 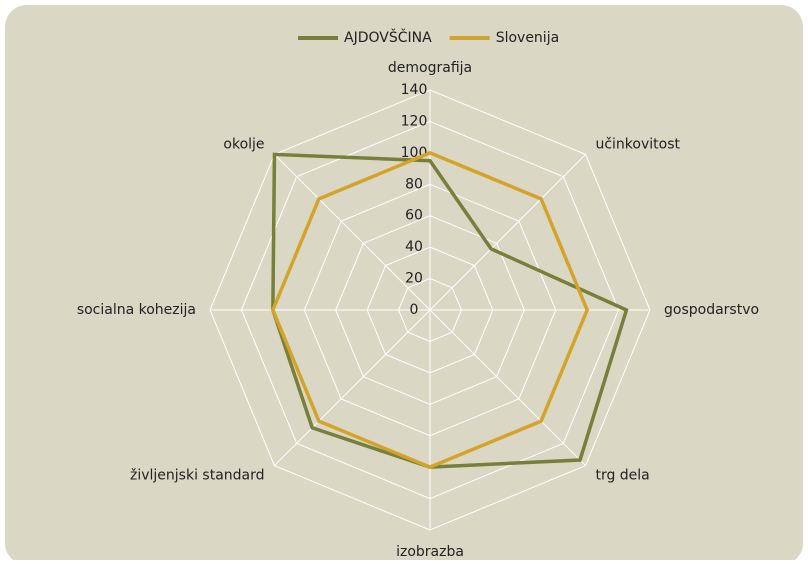 What do you see at coordinates (414, 247) in the screenshot?
I see `tick-label: 40` at bounding box center [414, 247].